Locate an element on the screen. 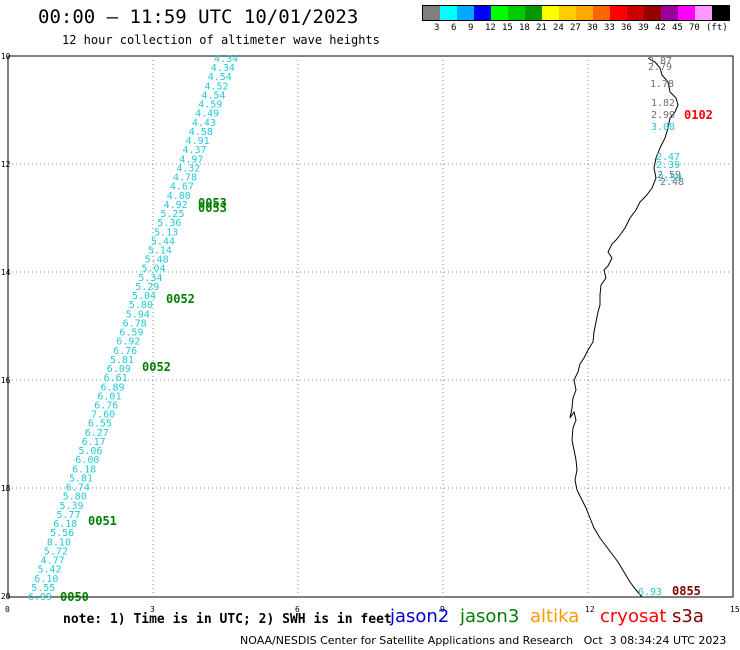  legend-tick-label: 27 is located at coordinates (575, 28).